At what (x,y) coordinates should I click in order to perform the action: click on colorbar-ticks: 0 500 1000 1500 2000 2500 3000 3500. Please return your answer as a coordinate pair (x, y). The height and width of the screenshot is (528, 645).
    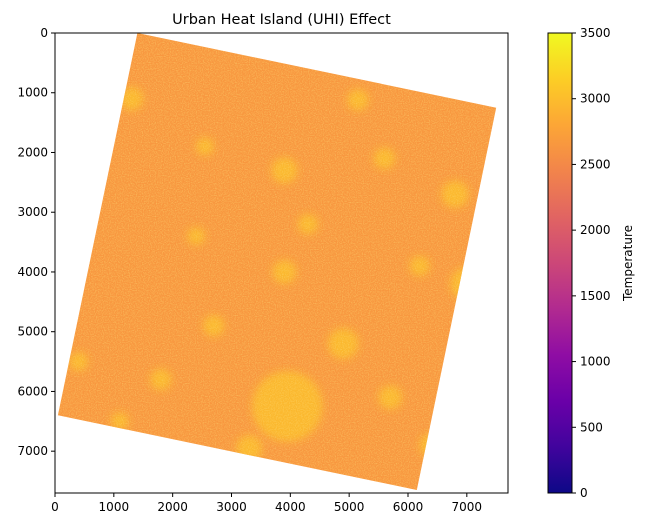
    Looking at the image, I should click on (591, 263).